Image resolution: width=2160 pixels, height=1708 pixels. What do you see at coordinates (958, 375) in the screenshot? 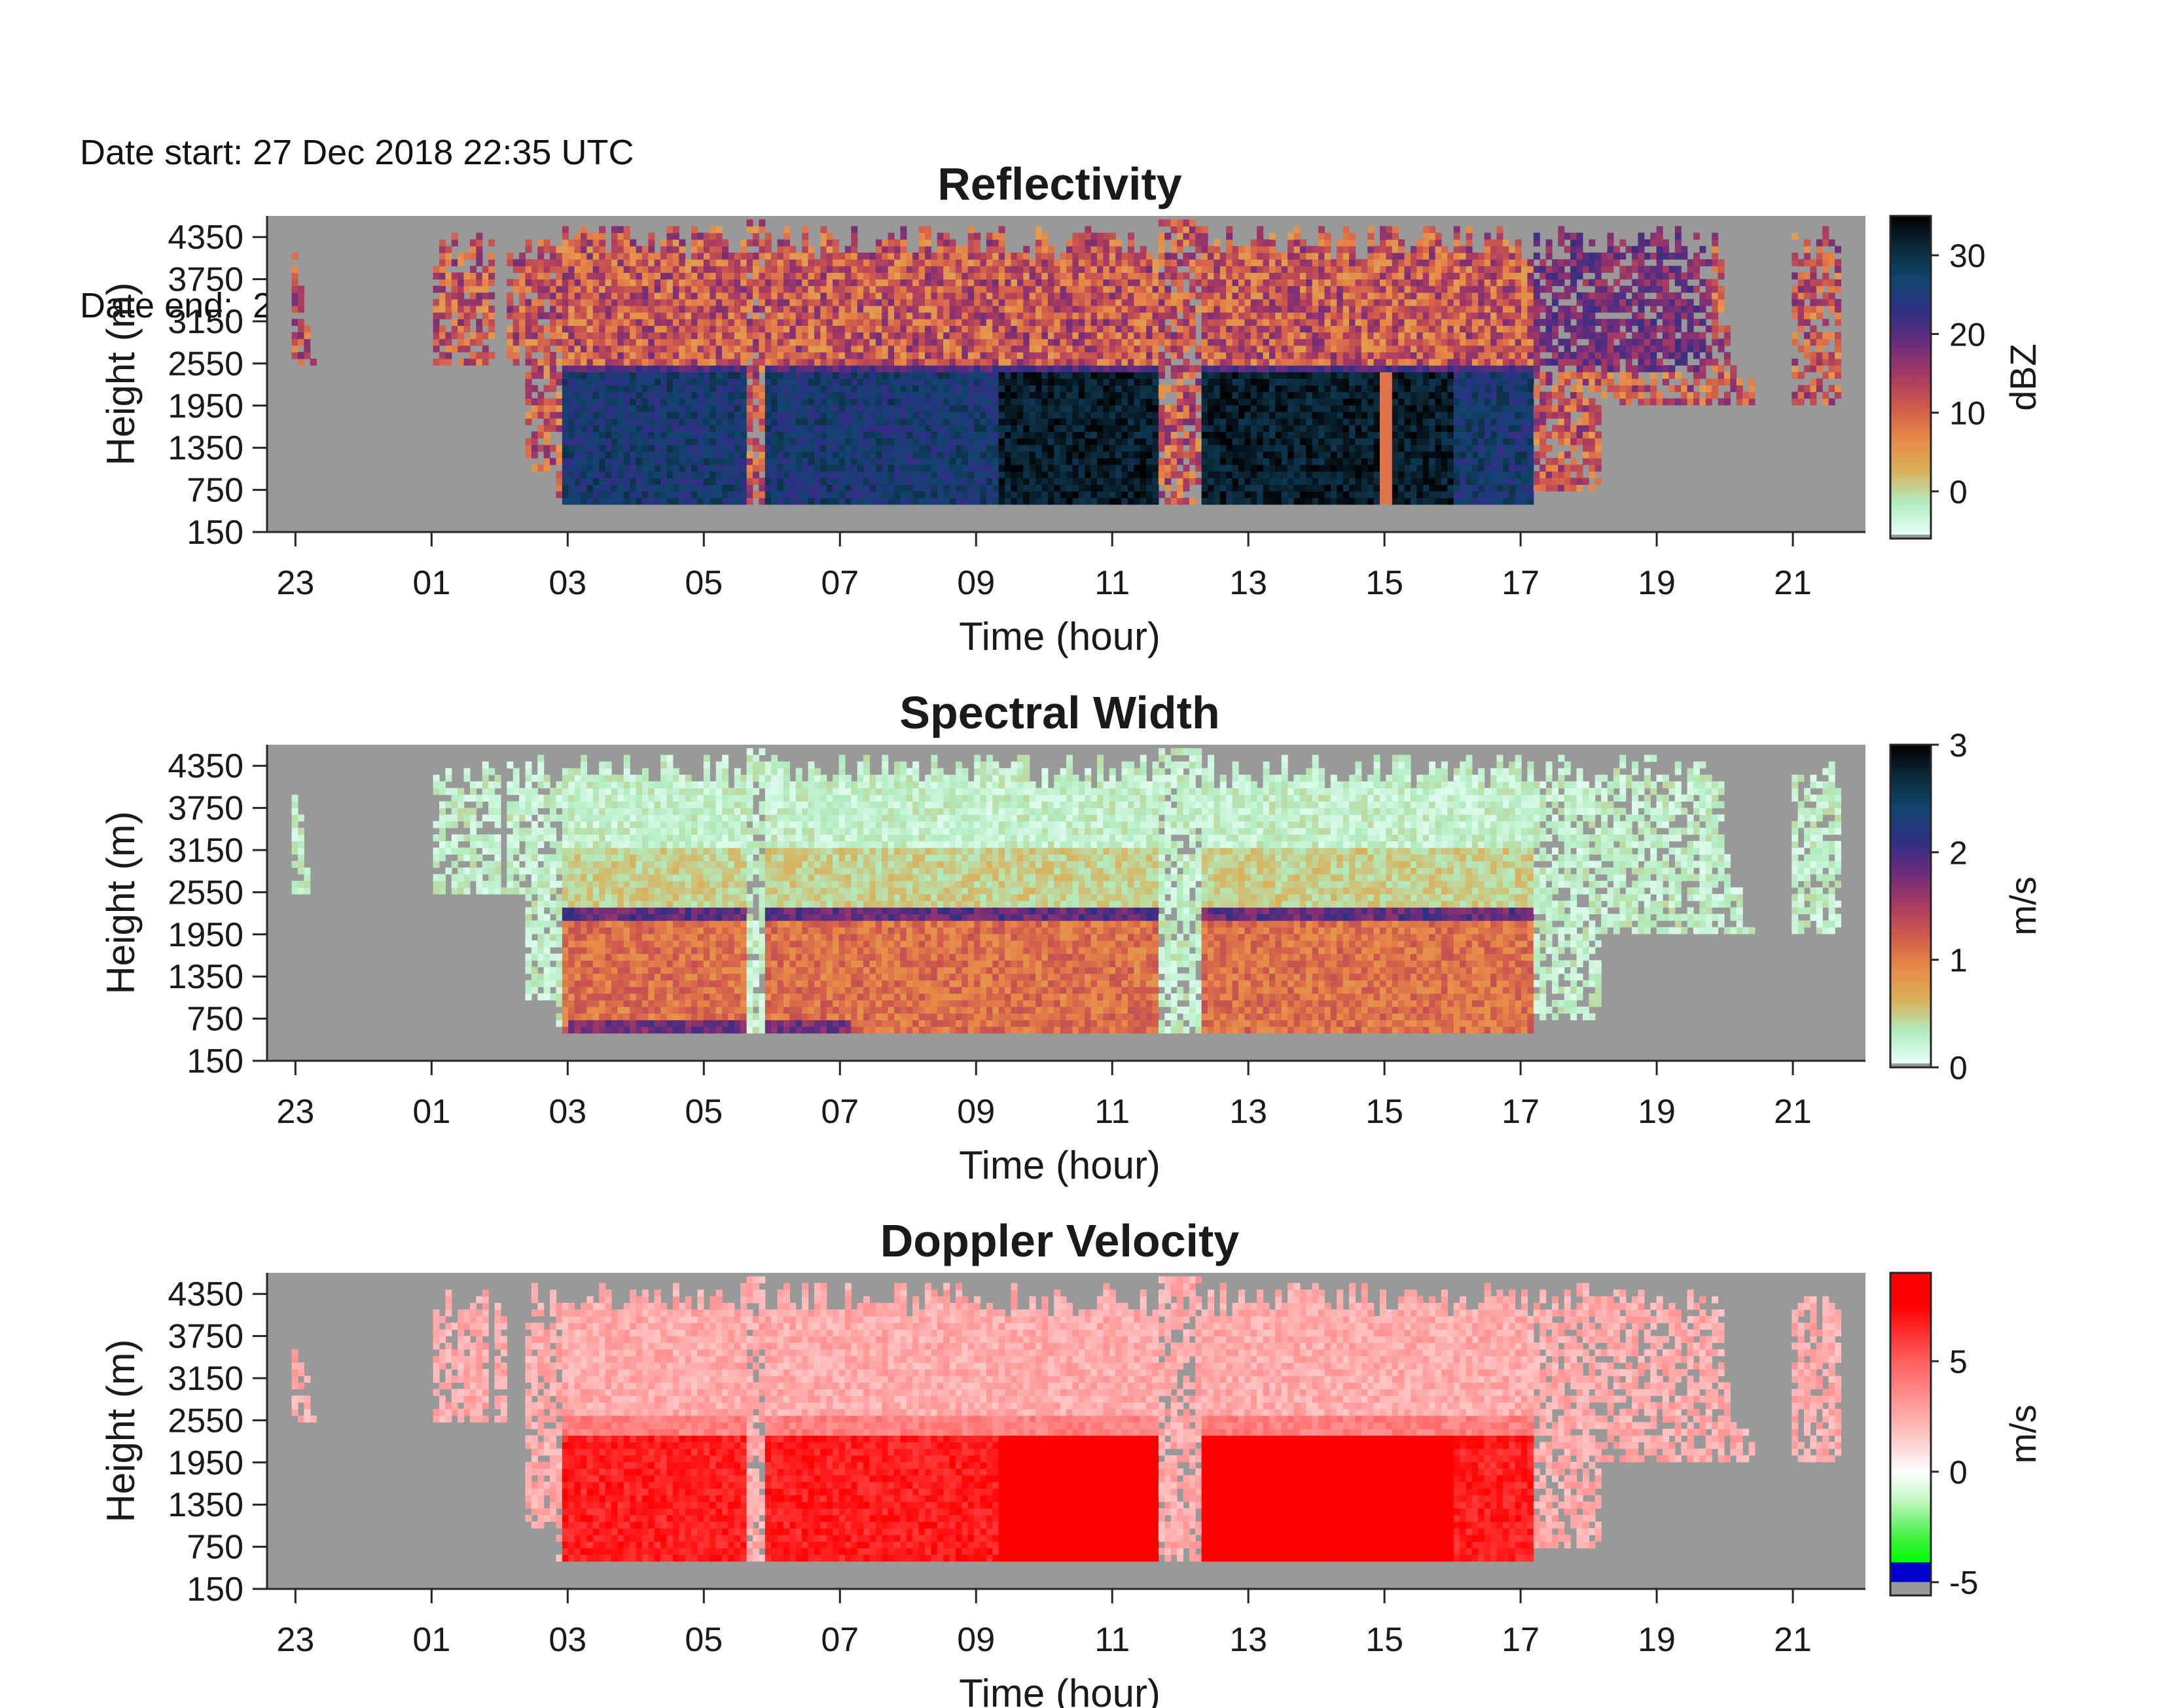
I see `heatmap-column` at bounding box center [958, 375].